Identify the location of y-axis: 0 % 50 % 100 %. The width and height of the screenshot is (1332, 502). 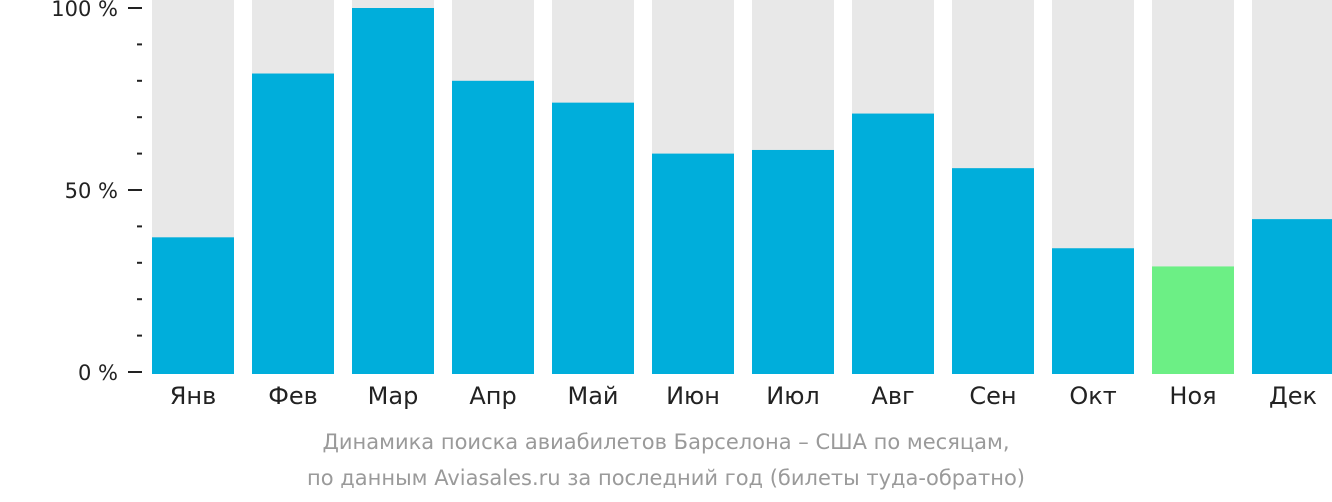
(96, 192).